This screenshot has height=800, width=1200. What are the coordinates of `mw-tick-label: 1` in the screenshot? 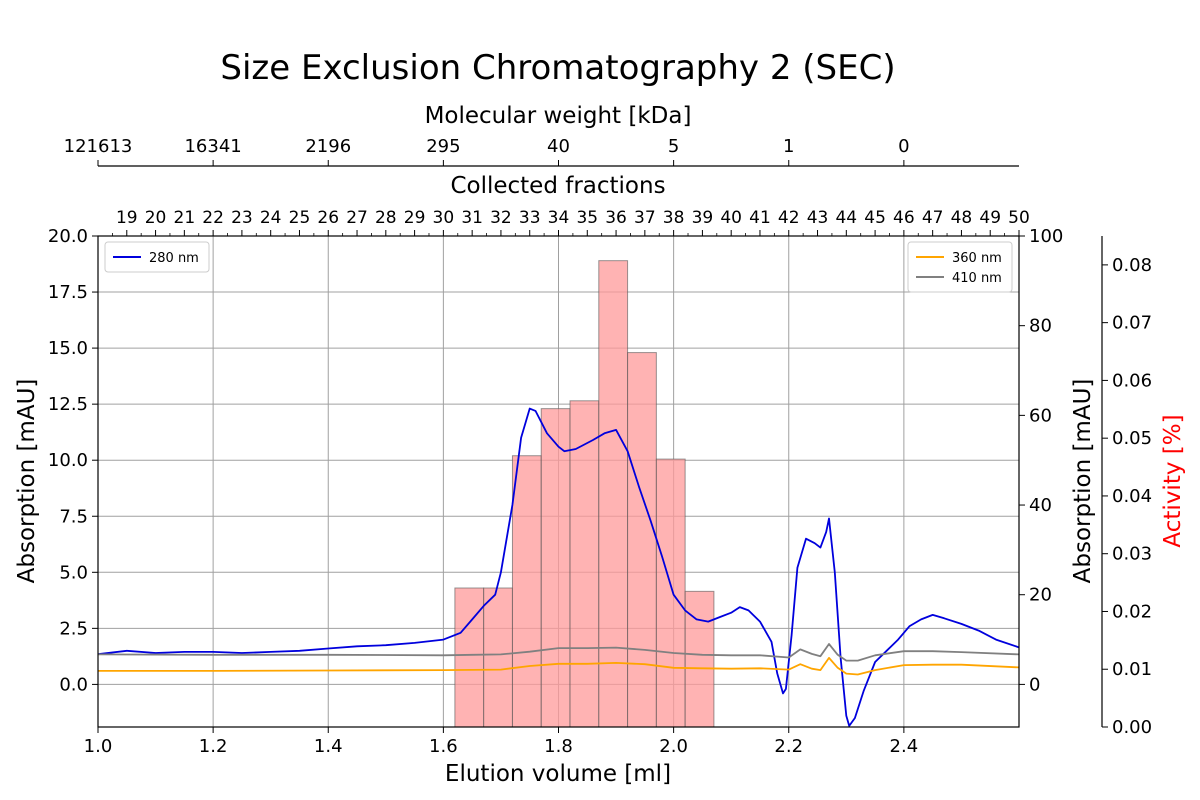 It's located at (788, 146).